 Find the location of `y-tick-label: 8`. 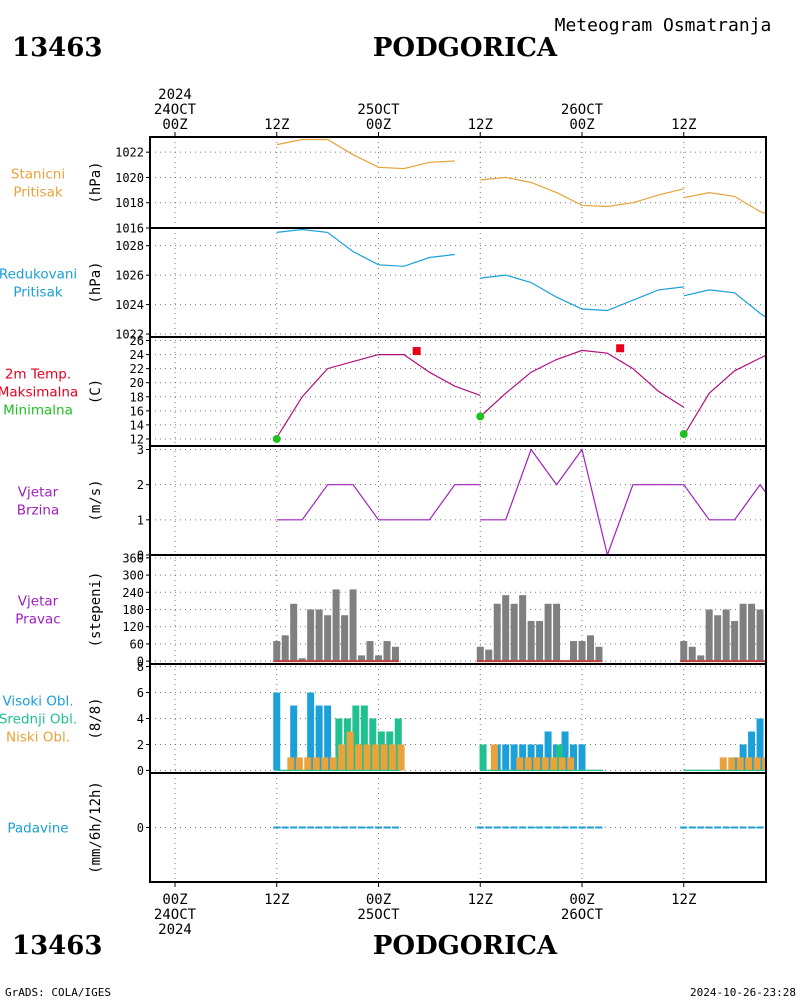

y-tick-label: 8 is located at coordinates (140, 667).